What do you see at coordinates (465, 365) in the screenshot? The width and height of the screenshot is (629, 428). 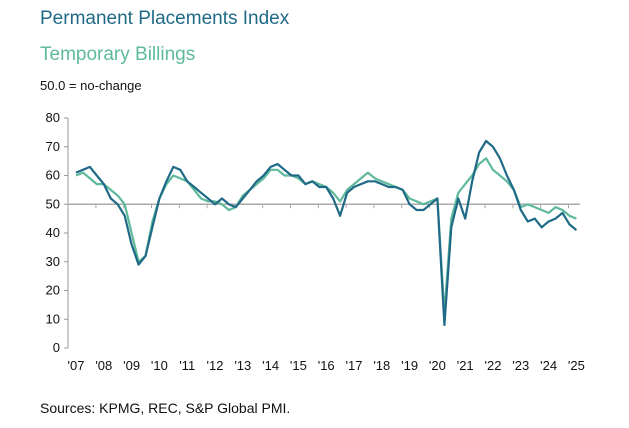 I see `x-tick-label: '21` at bounding box center [465, 365].